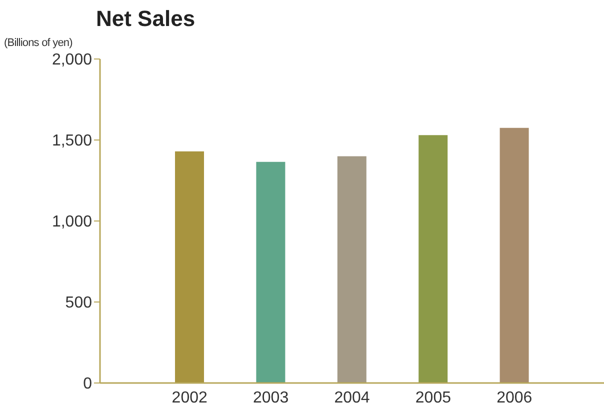 The height and width of the screenshot is (413, 604). Describe the element at coordinates (433, 397) in the screenshot. I see `x-tick-label: 2005` at that location.